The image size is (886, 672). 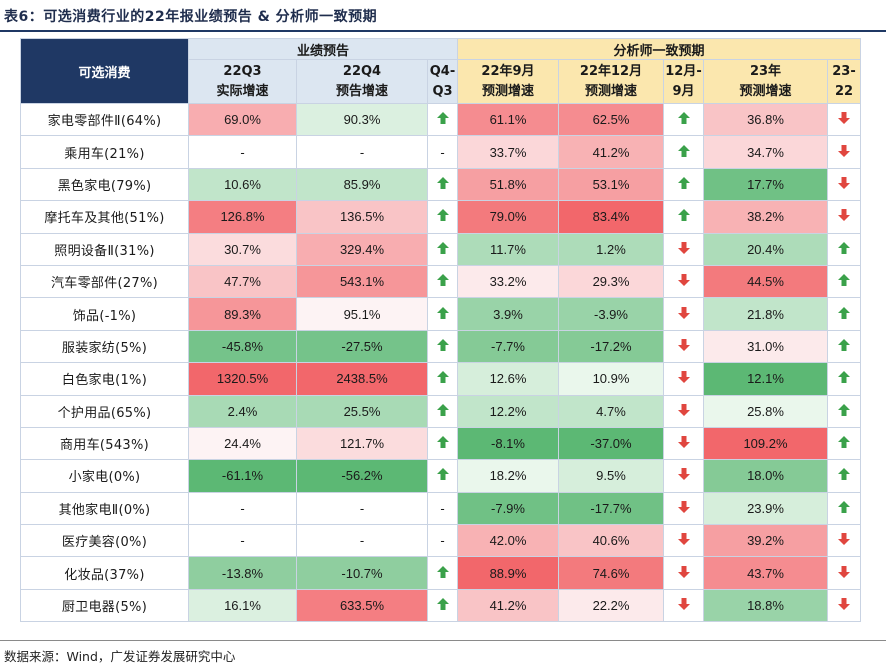 I want to click on col-header-dec-forecast: 22年12月 预测增速, so click(x=611, y=81).